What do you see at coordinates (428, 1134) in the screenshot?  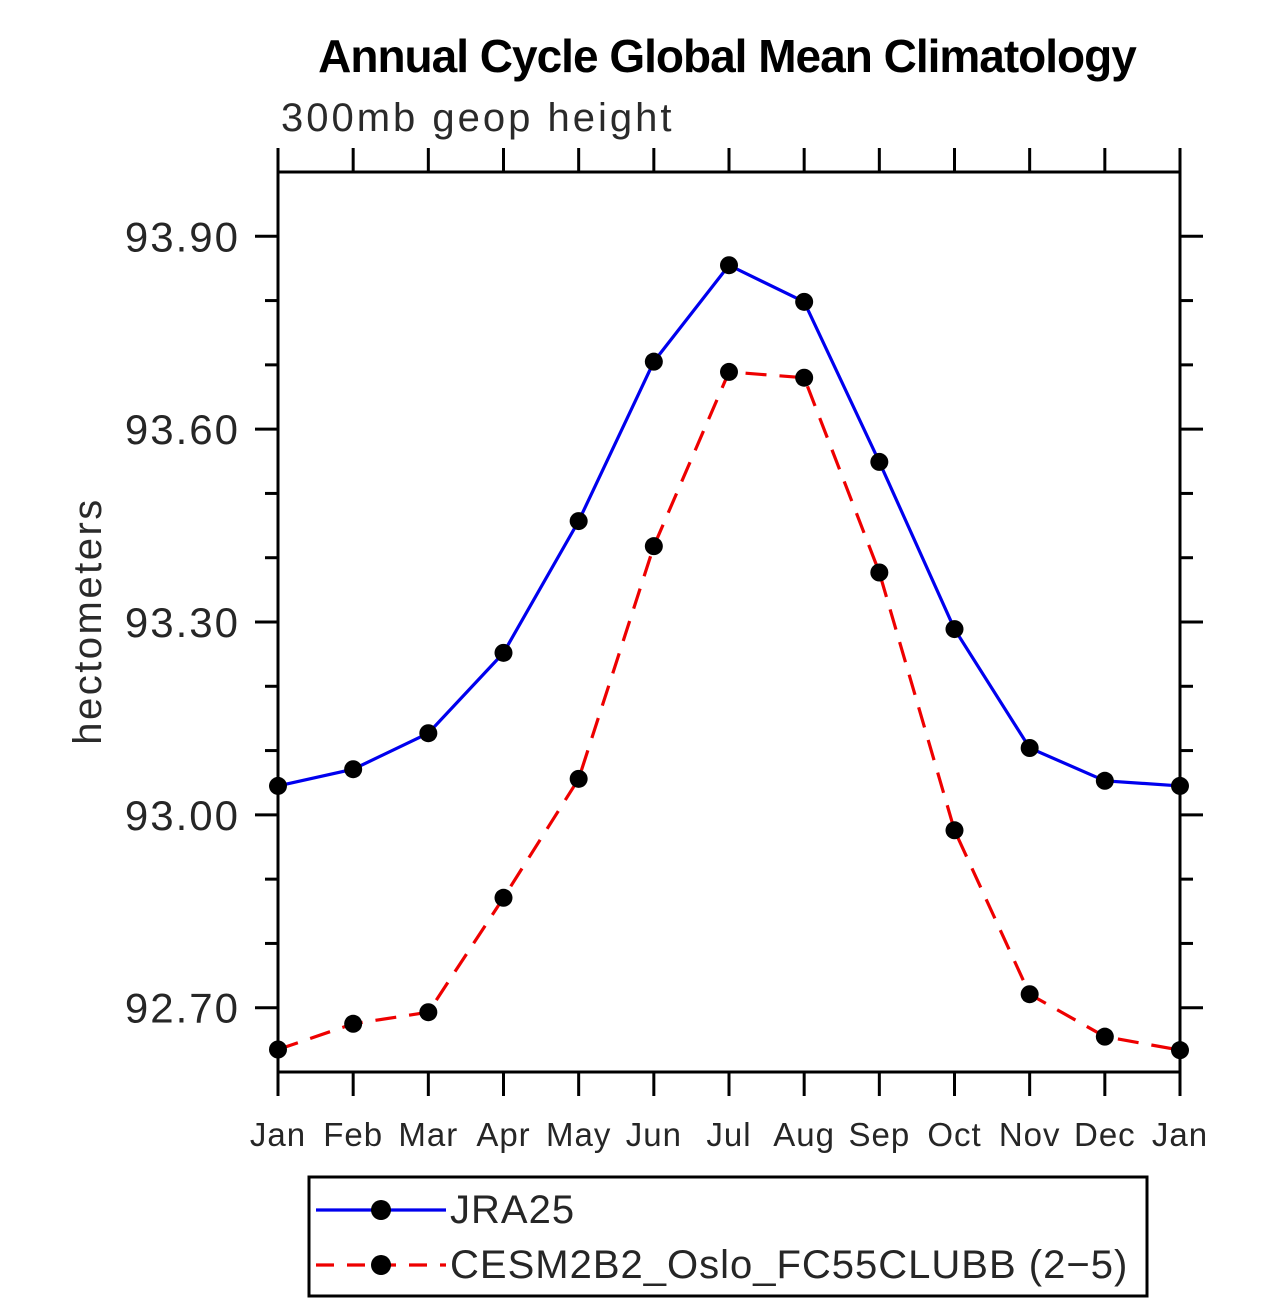 I see `x-tick-label: Mar` at bounding box center [428, 1134].